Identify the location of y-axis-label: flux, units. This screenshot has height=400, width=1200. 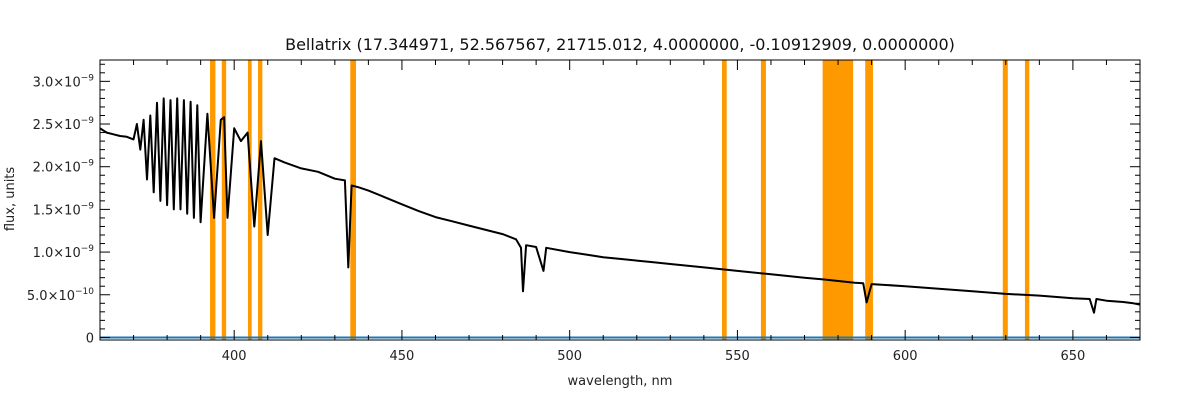
(10, 199).